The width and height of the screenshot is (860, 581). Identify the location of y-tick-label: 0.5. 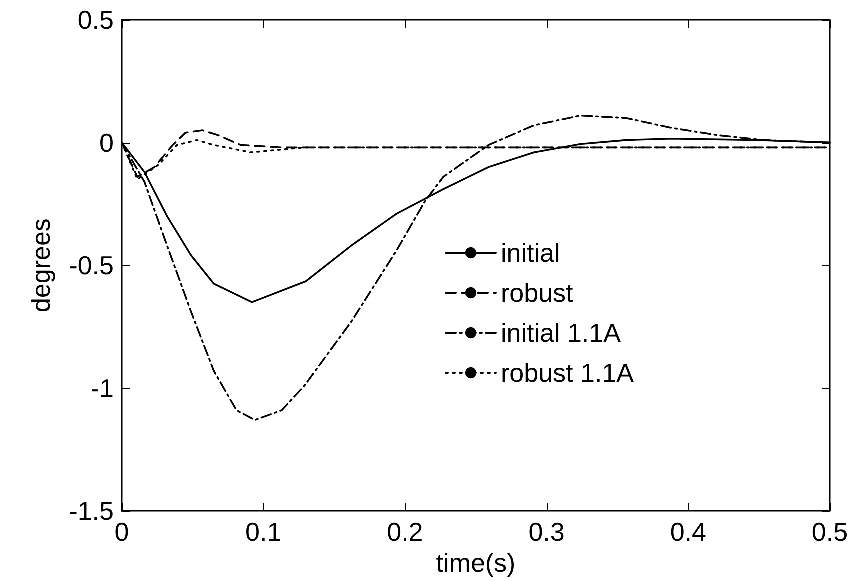
(96, 20).